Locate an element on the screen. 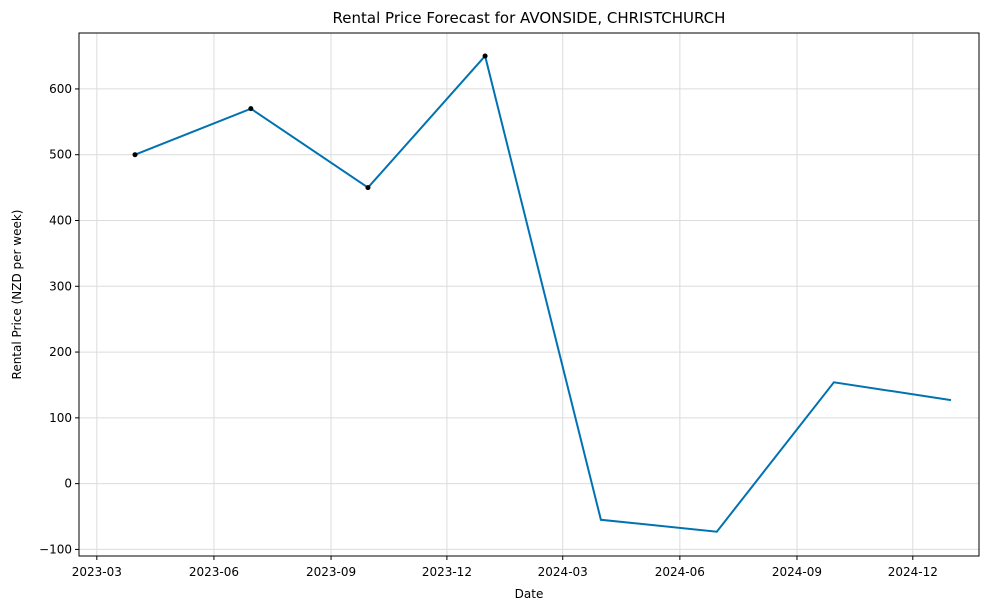  y-tick-label: 600 is located at coordinates (60, 89).